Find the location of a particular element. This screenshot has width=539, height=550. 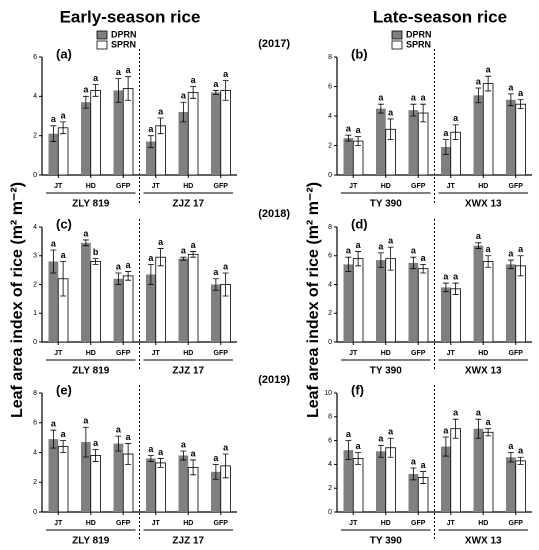

group-label: ZJZ 17 is located at coordinates (188, 371).